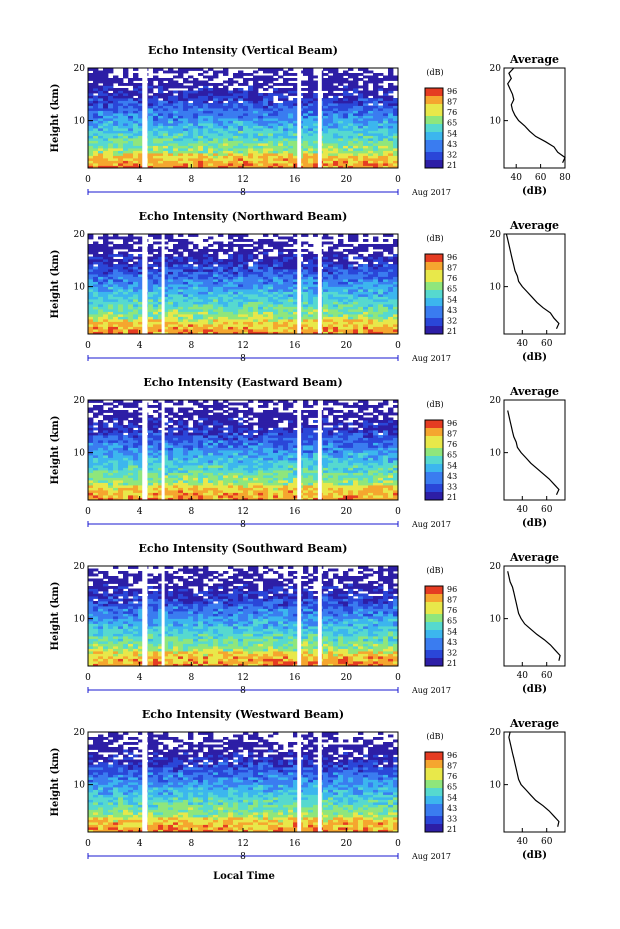 The height and width of the screenshot is (929, 620). Describe the element at coordinates (496, 69) in the screenshot. I see `average-y-tick-label: 20` at that location.